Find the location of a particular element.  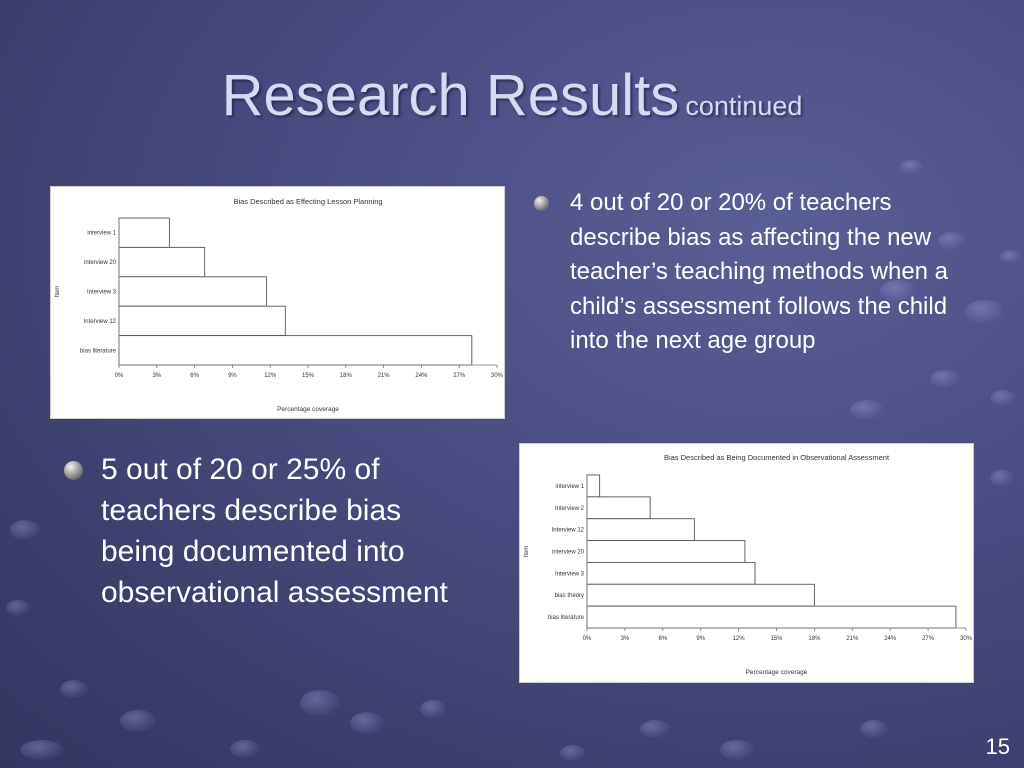

slide-title-subtitle: continued is located at coordinates (744, 106).